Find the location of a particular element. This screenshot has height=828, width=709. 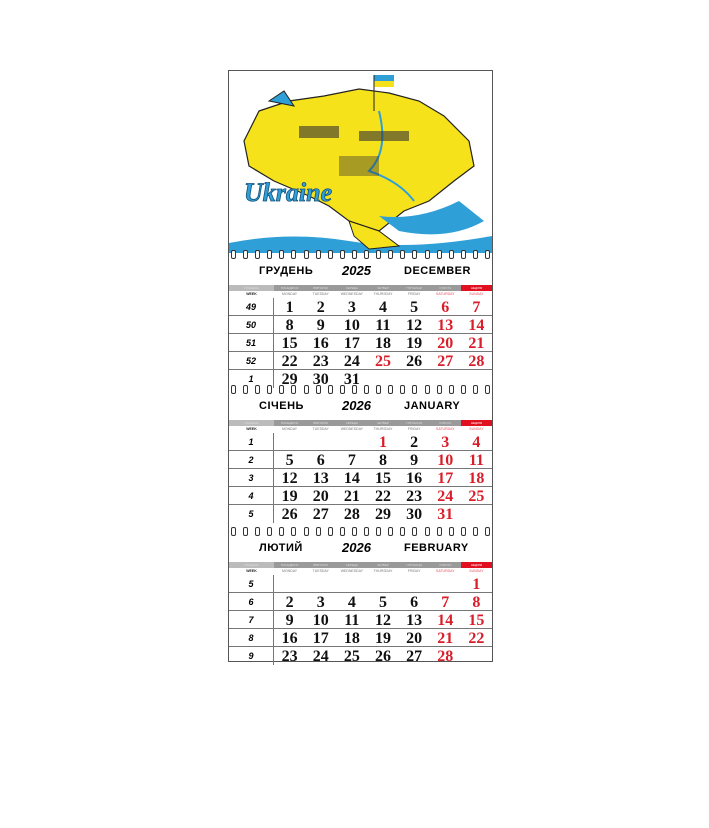

ukraine-map-artwork: Ukraine is located at coordinates (360, 162).